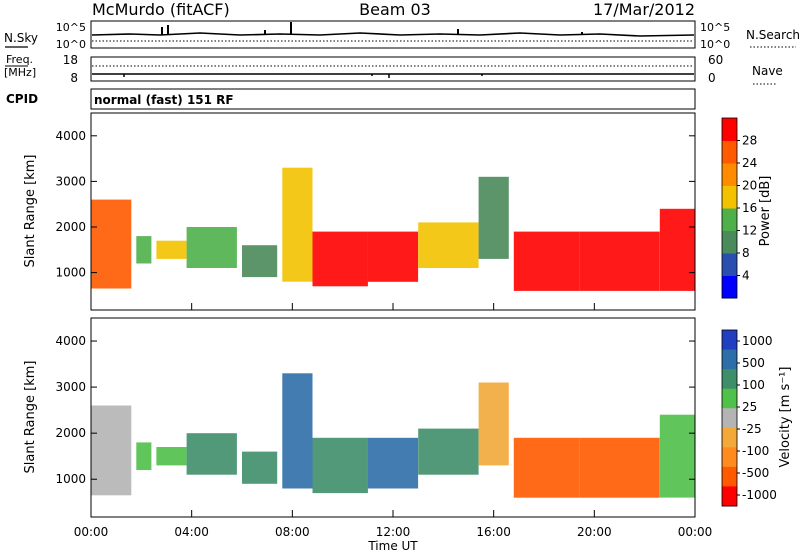  What do you see at coordinates (70, 433) in the screenshot?
I see `velocity-y-tick-label-1: 2000` at bounding box center [70, 433].